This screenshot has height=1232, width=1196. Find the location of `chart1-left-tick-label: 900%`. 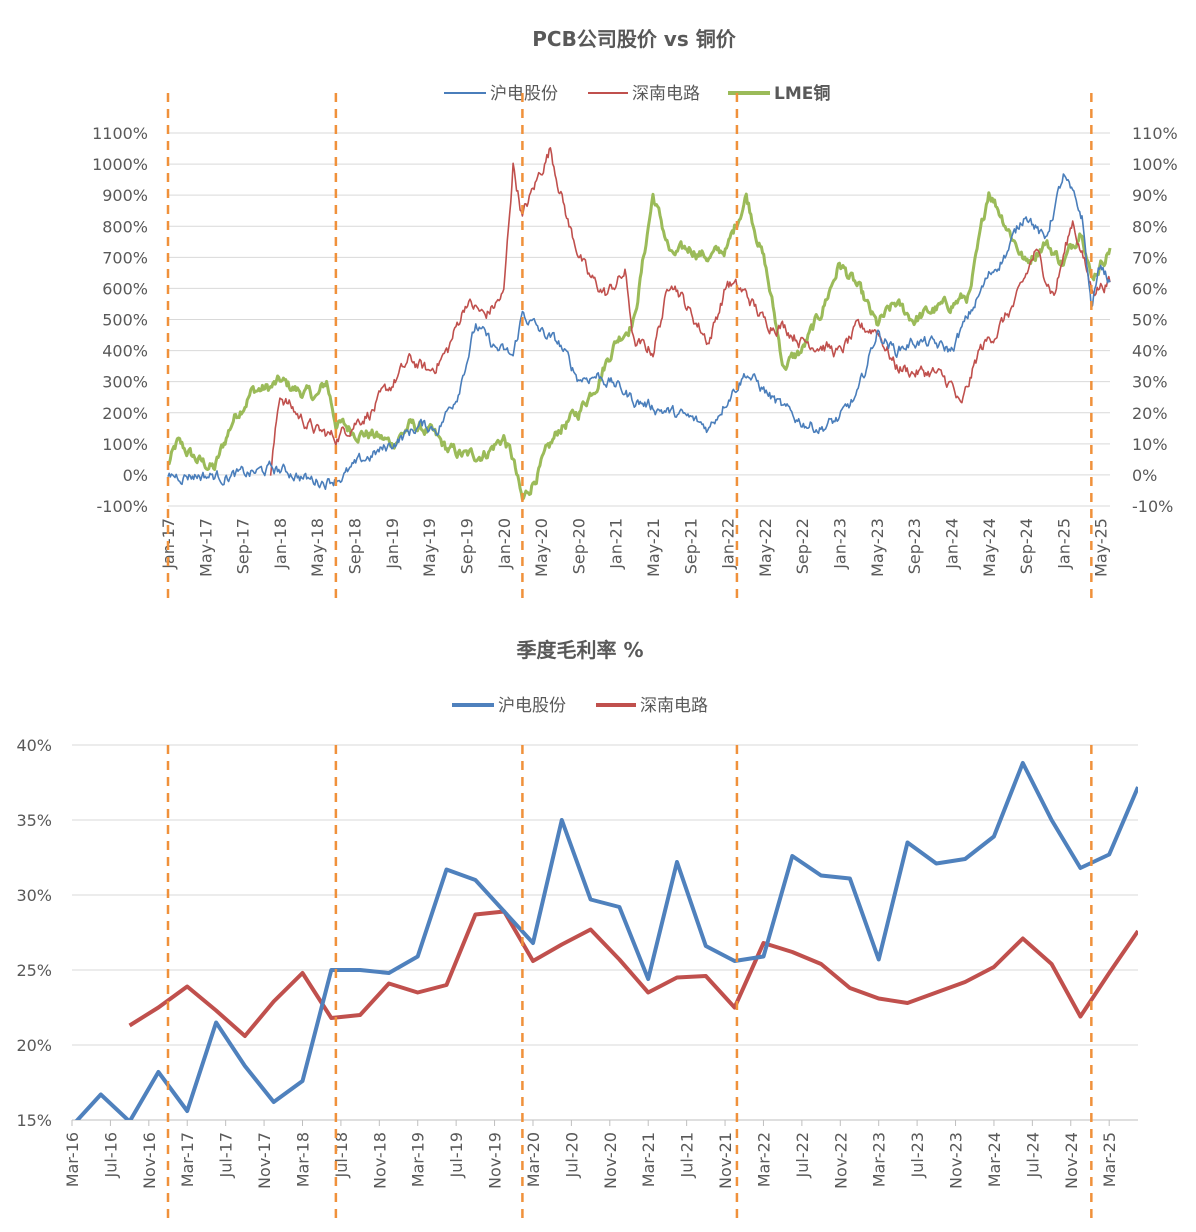

chart1-left-tick-label: 900% is located at coordinates (125, 195).